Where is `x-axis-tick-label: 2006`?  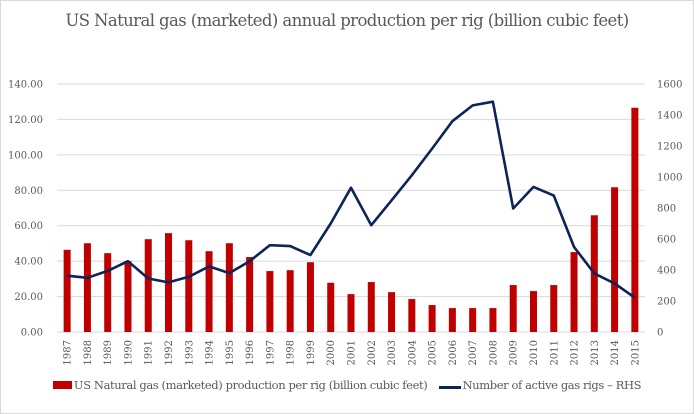
x-axis-tick-label: 2006 is located at coordinates (453, 352).